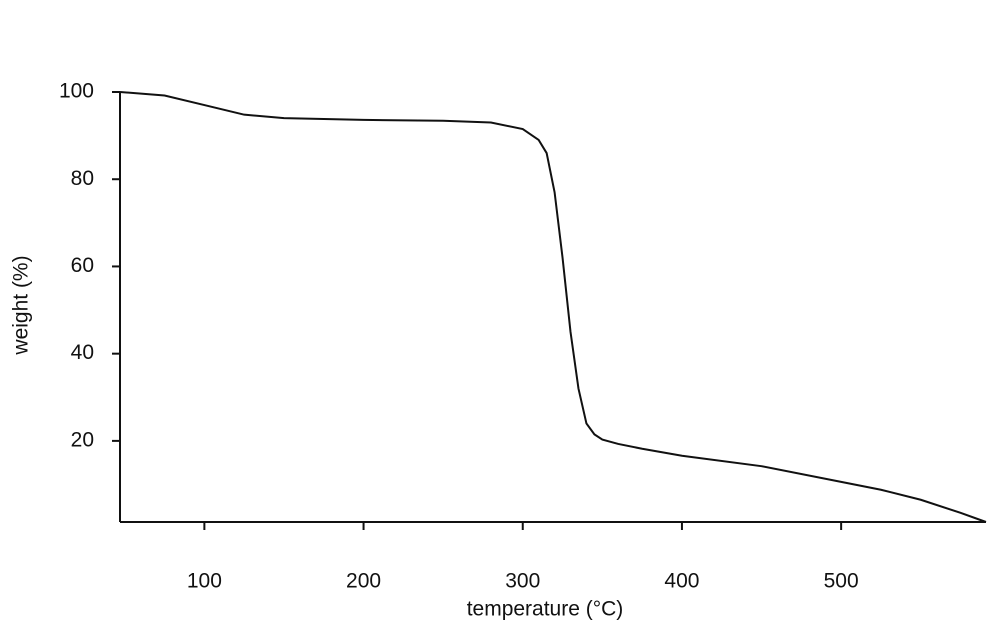 The height and width of the screenshot is (630, 989). What do you see at coordinates (76, 91) in the screenshot?
I see `y-tick-label: 100` at bounding box center [76, 91].